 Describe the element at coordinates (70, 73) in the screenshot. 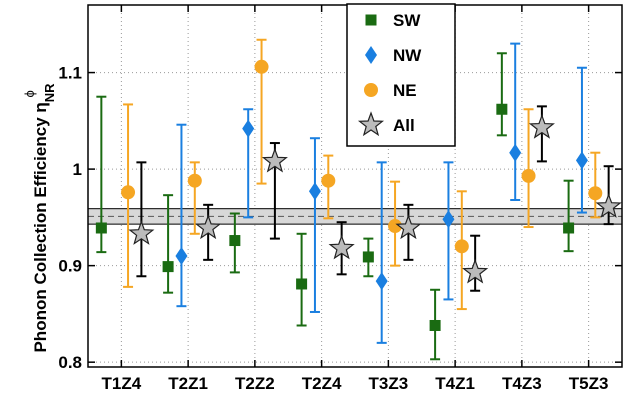

I see `y-tick-label: 1.1` at that location.